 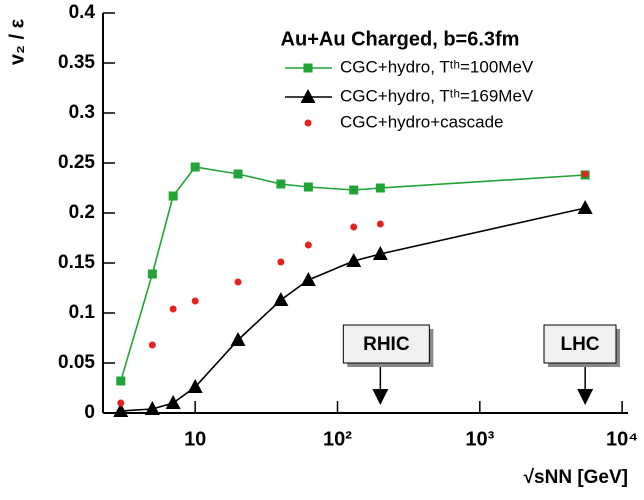 I want to click on annotation-label: LHC, so click(x=579, y=344).